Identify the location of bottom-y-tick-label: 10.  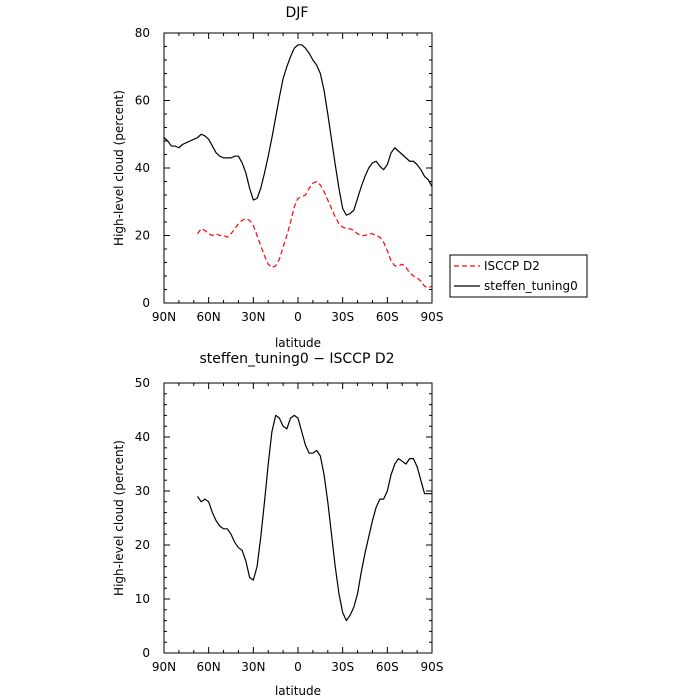
(142, 599).